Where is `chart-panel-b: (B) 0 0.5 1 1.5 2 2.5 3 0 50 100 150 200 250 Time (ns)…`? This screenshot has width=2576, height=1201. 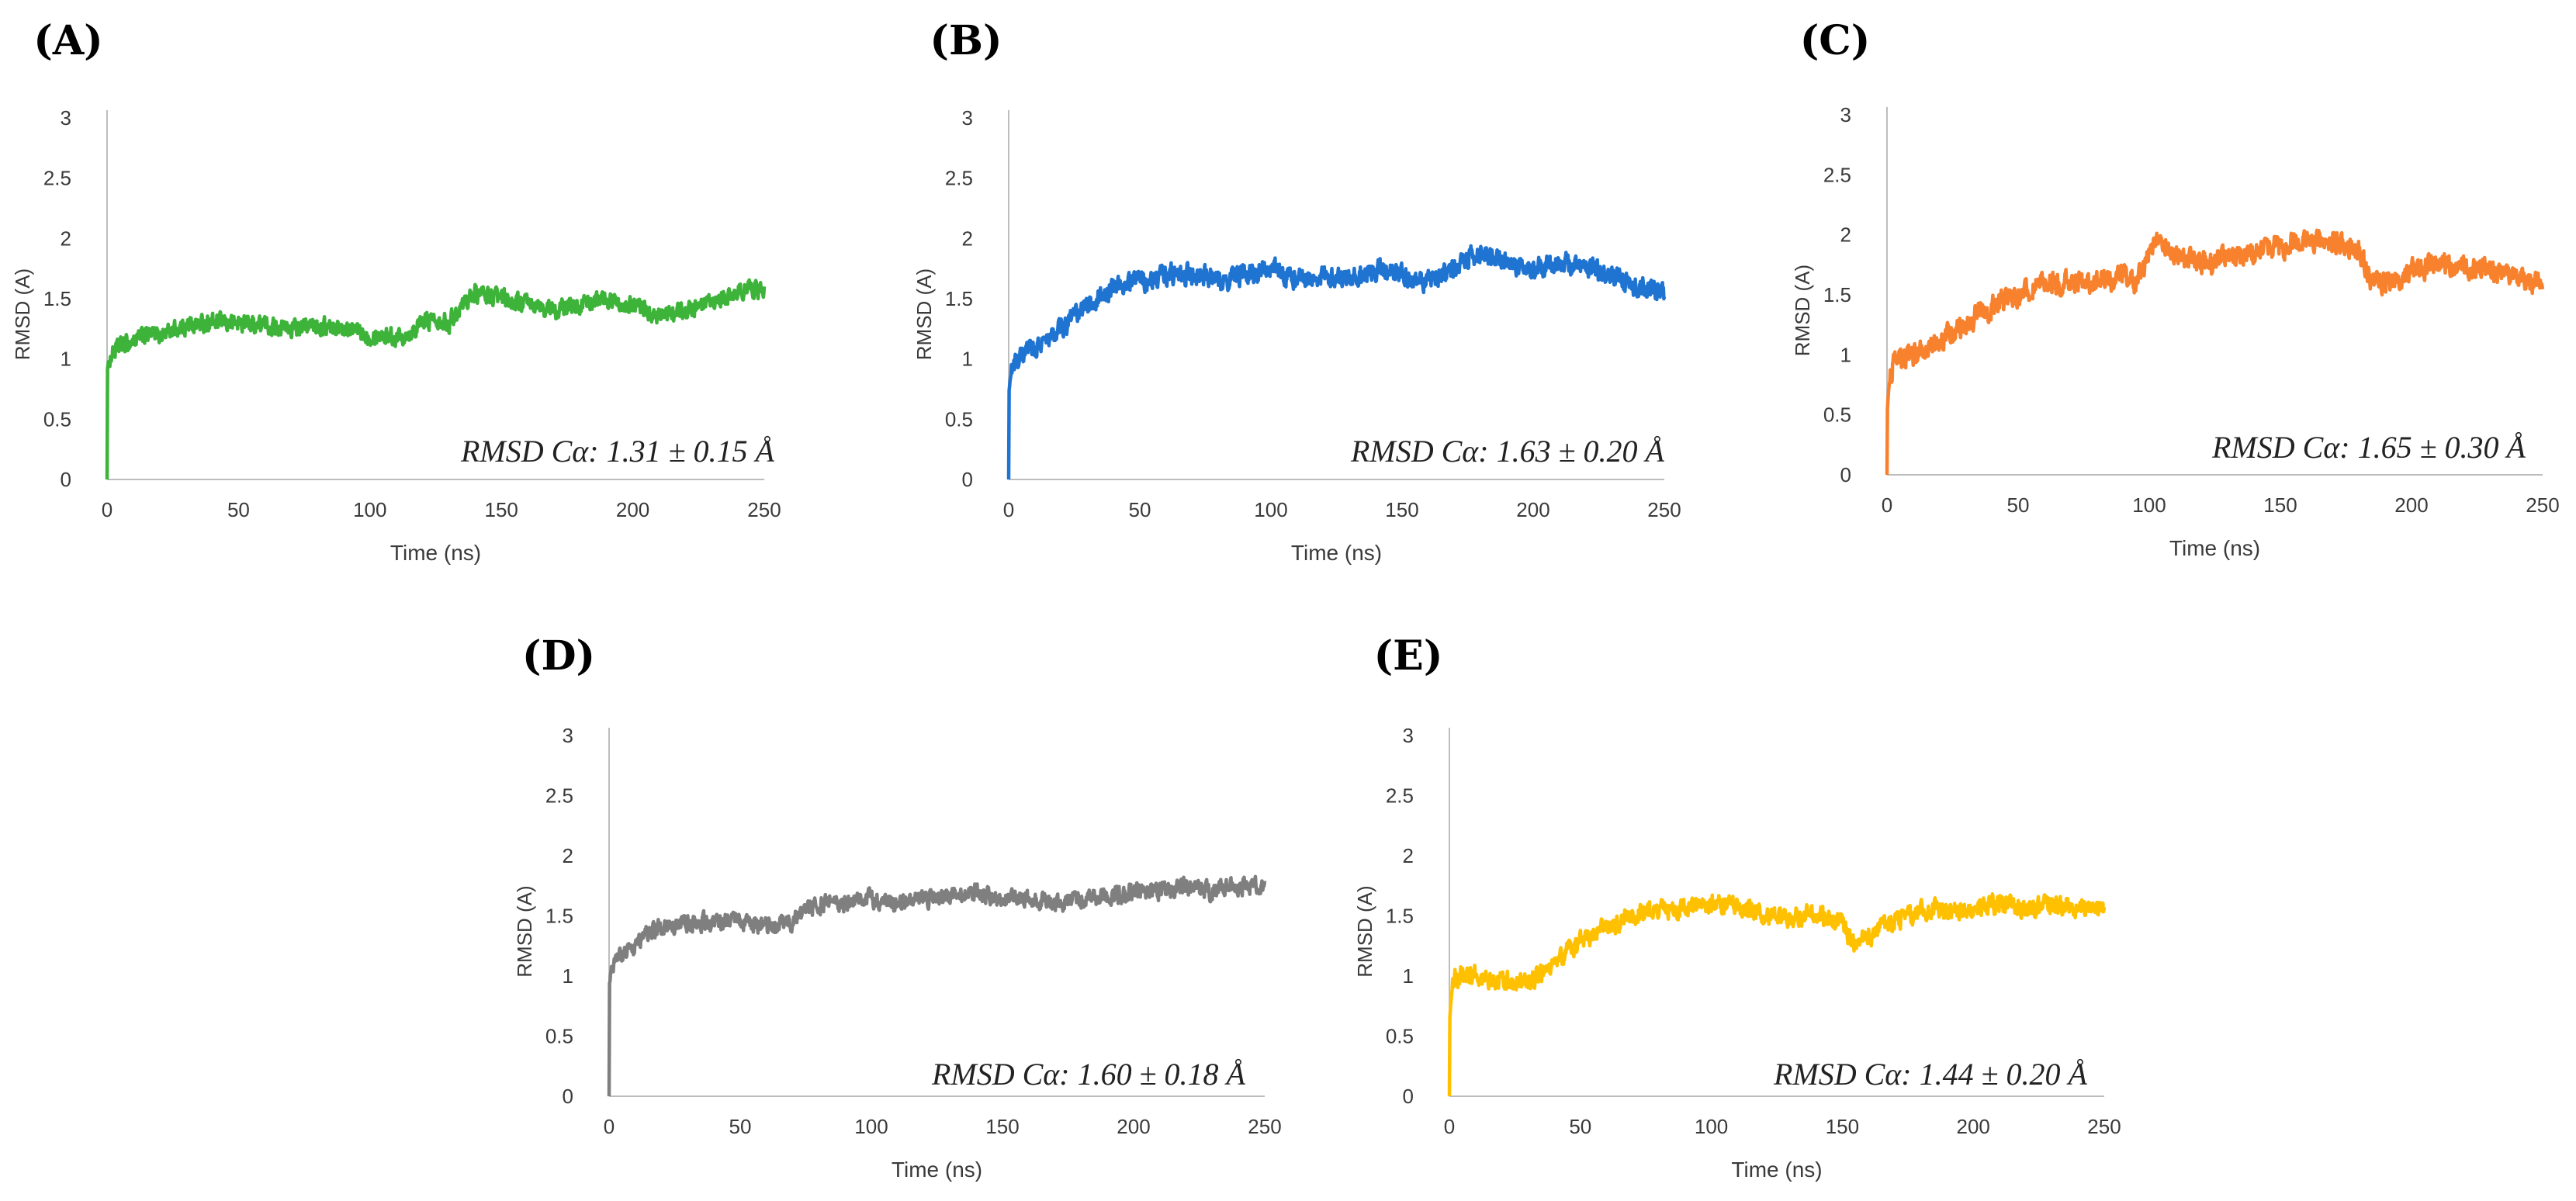 chart-panel-b: (B) 0 0.5 1 1.5 2 2.5 3 0 50 100 150 200 250 Time (ns)… is located at coordinates (1296, 291).